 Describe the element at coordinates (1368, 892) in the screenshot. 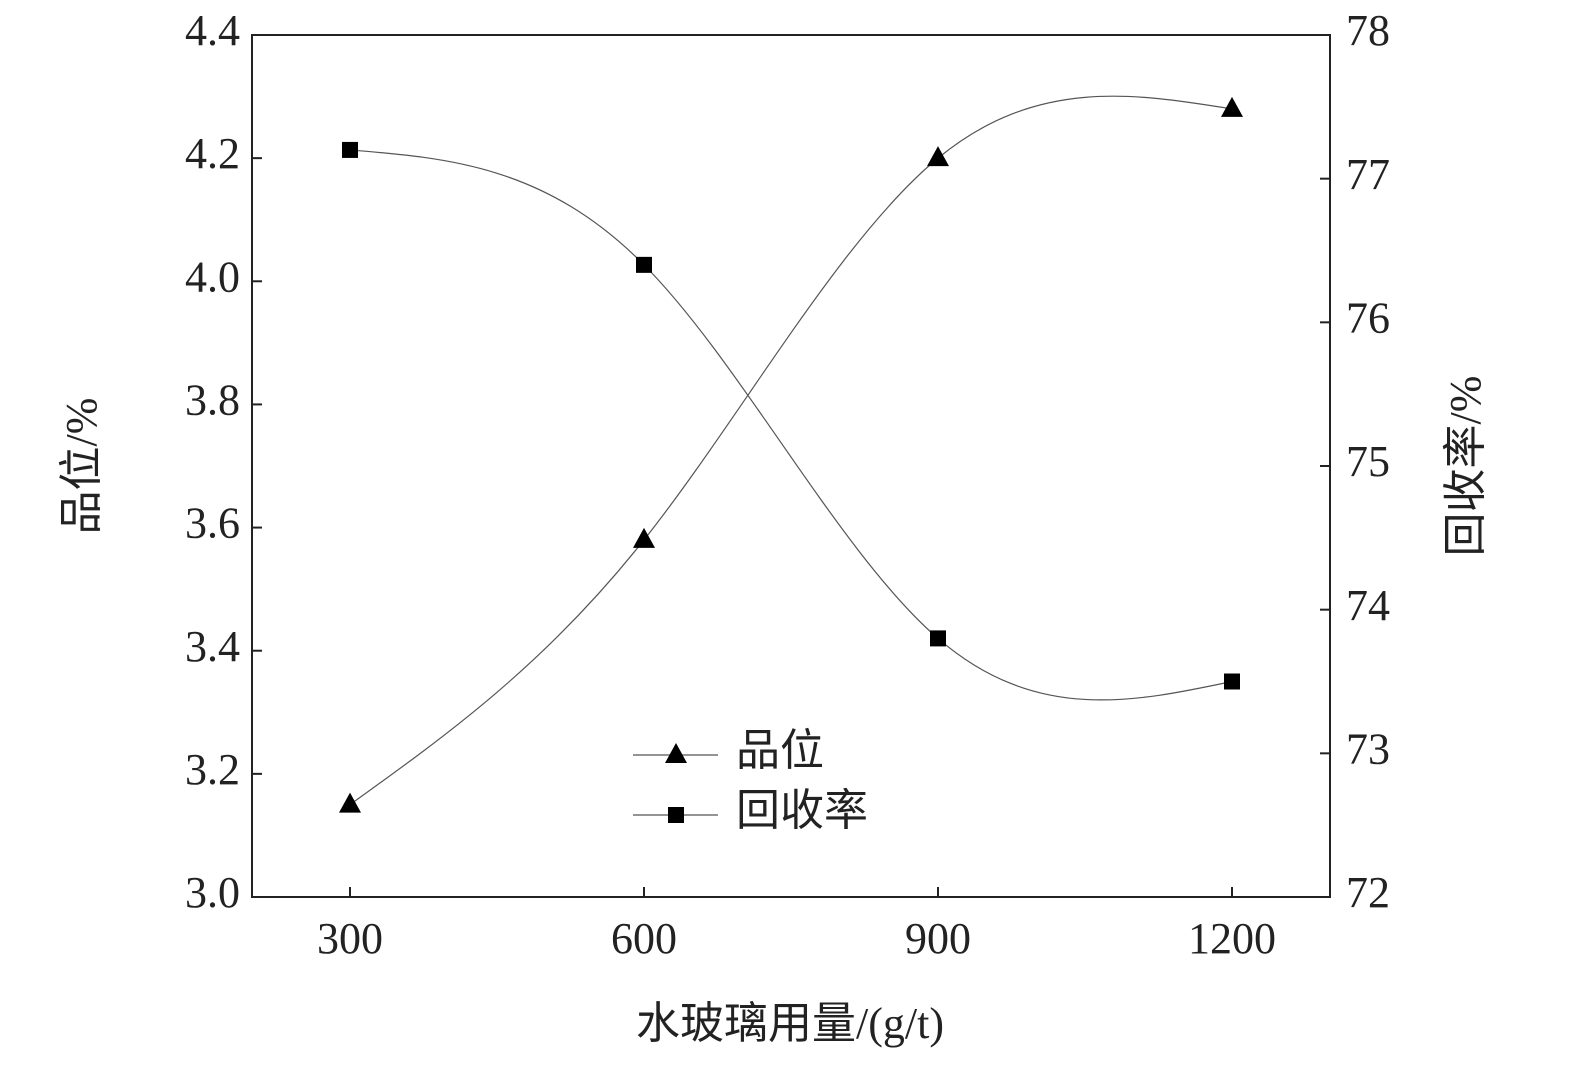

I see `y2-tick-label: 72` at that location.